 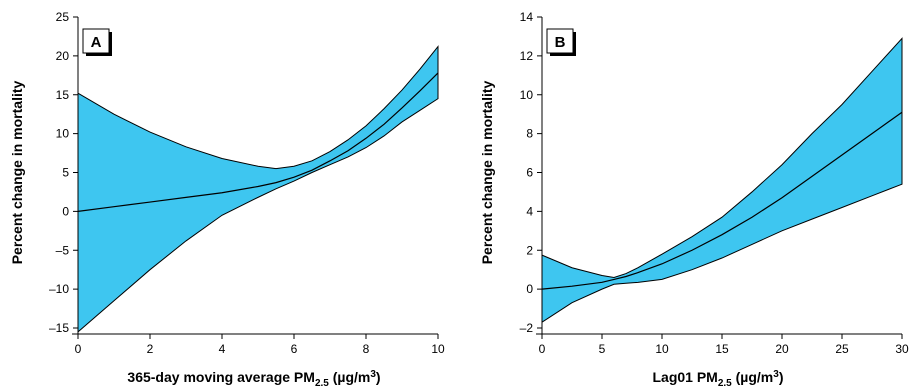 What do you see at coordinates (63, 250) in the screenshot?
I see `y-tick-label-a: –5` at bounding box center [63, 250].